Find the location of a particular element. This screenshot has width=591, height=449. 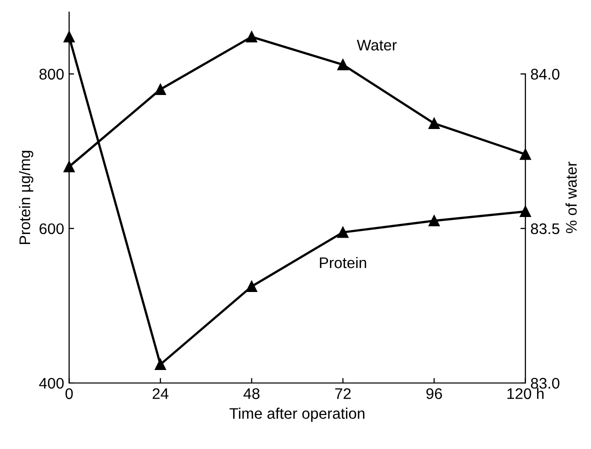

x-tick-label: 72 is located at coordinates (343, 393).